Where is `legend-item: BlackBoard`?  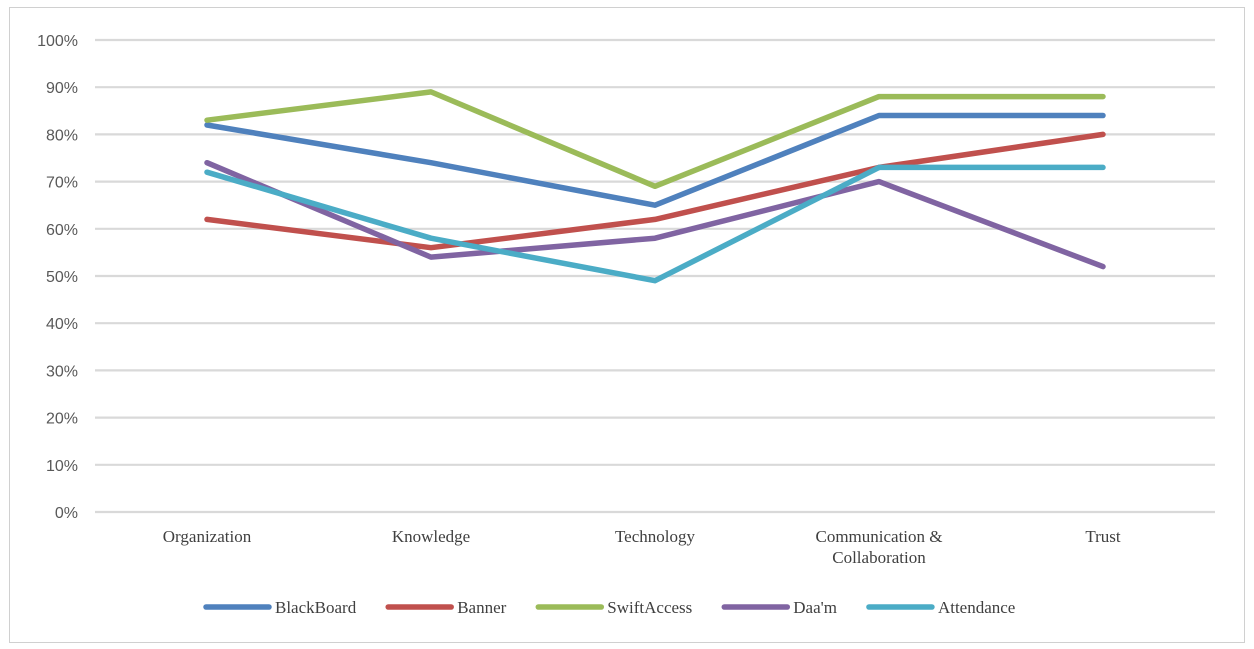
legend-item: BlackBoard is located at coordinates (280, 607).